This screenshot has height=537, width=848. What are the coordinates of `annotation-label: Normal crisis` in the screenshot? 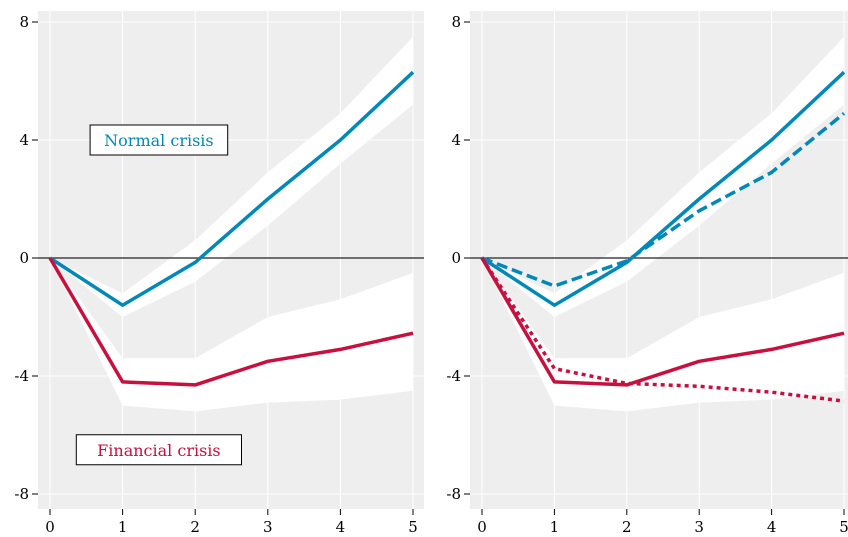 It's located at (158, 140).